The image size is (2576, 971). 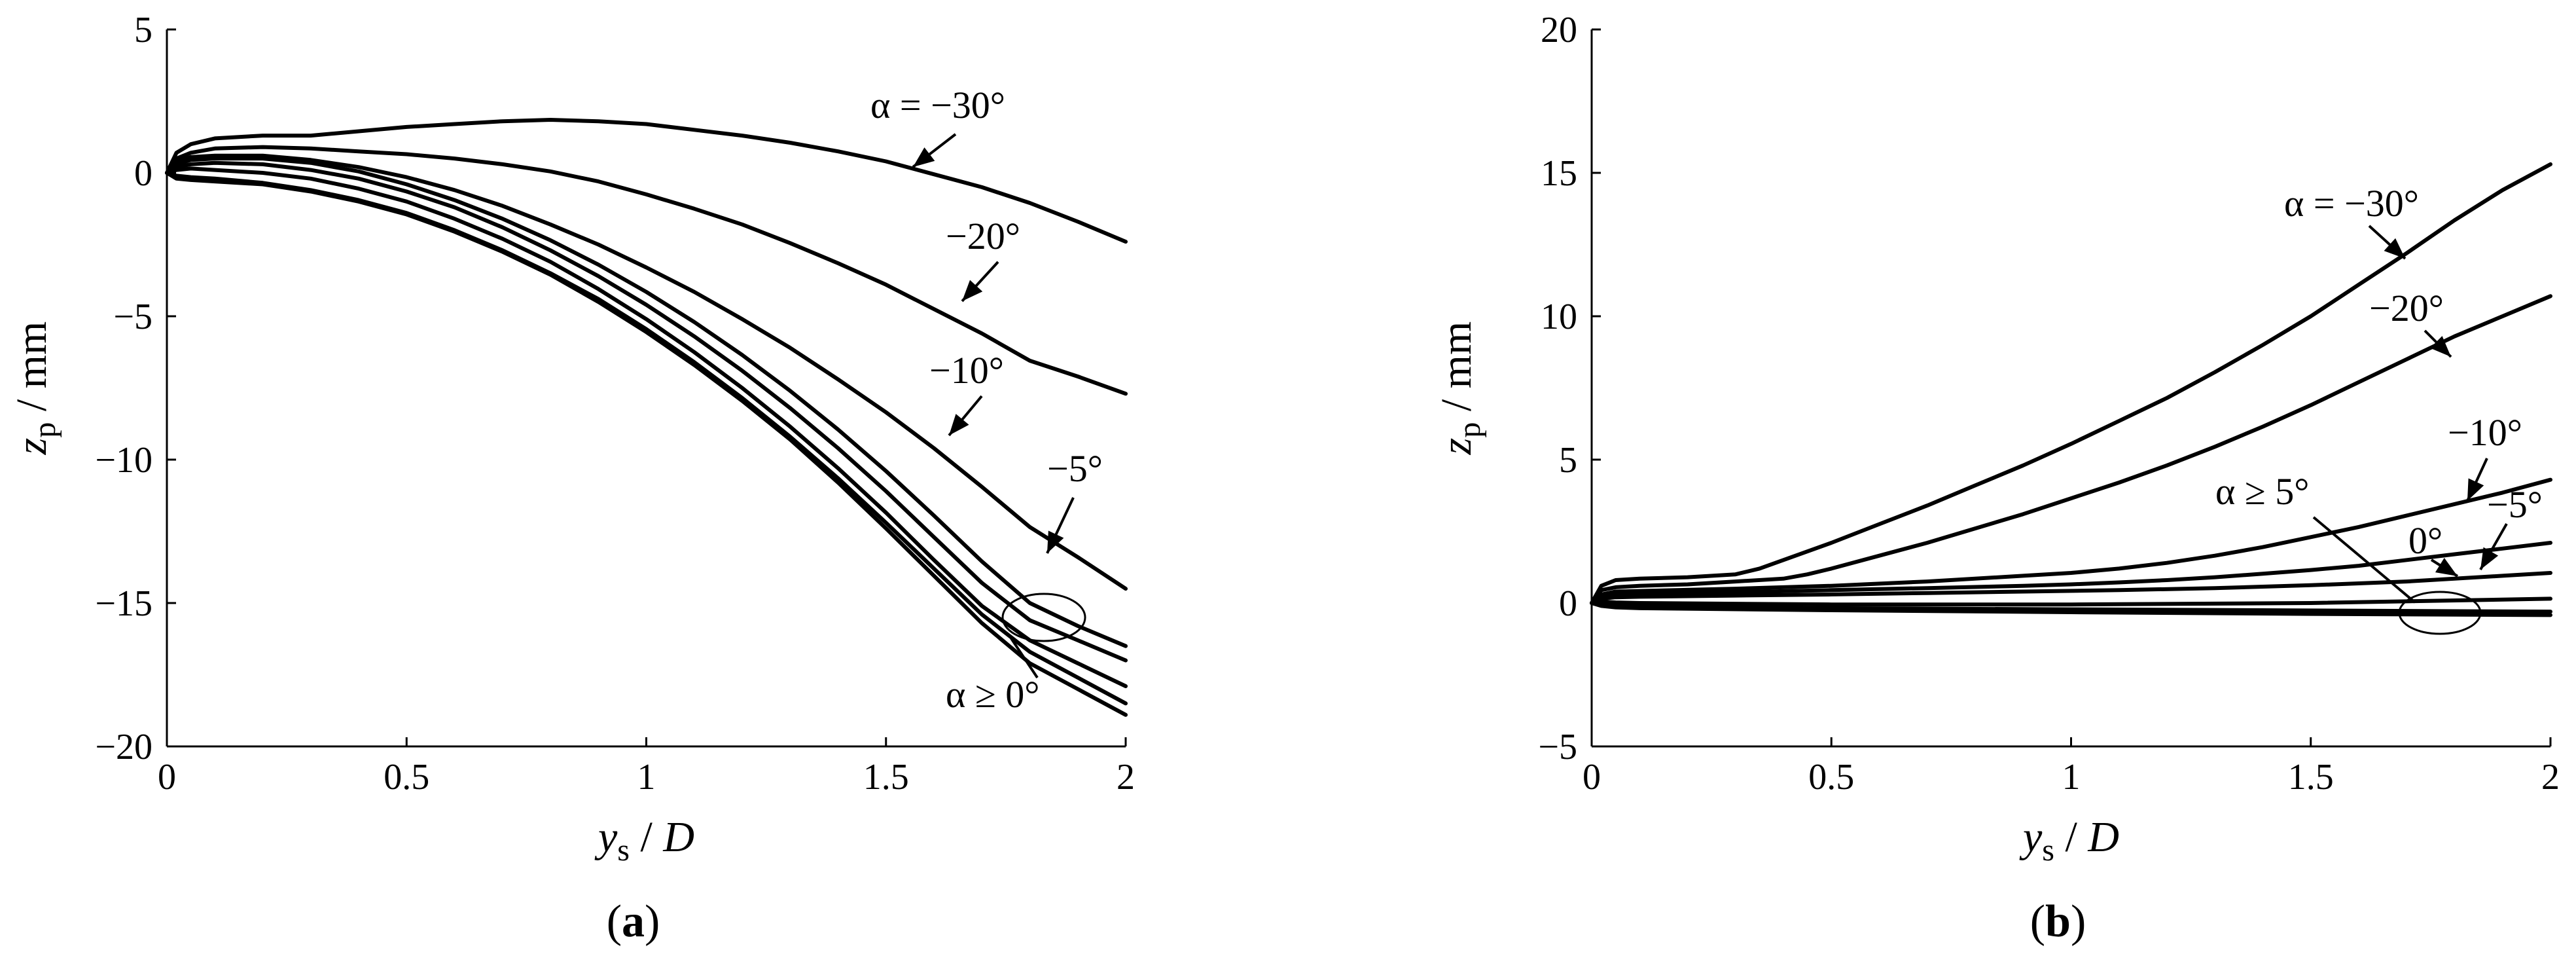 What do you see at coordinates (644, 840) in the screenshot?
I see `panel-a-xlabel: ys / D` at bounding box center [644, 840].